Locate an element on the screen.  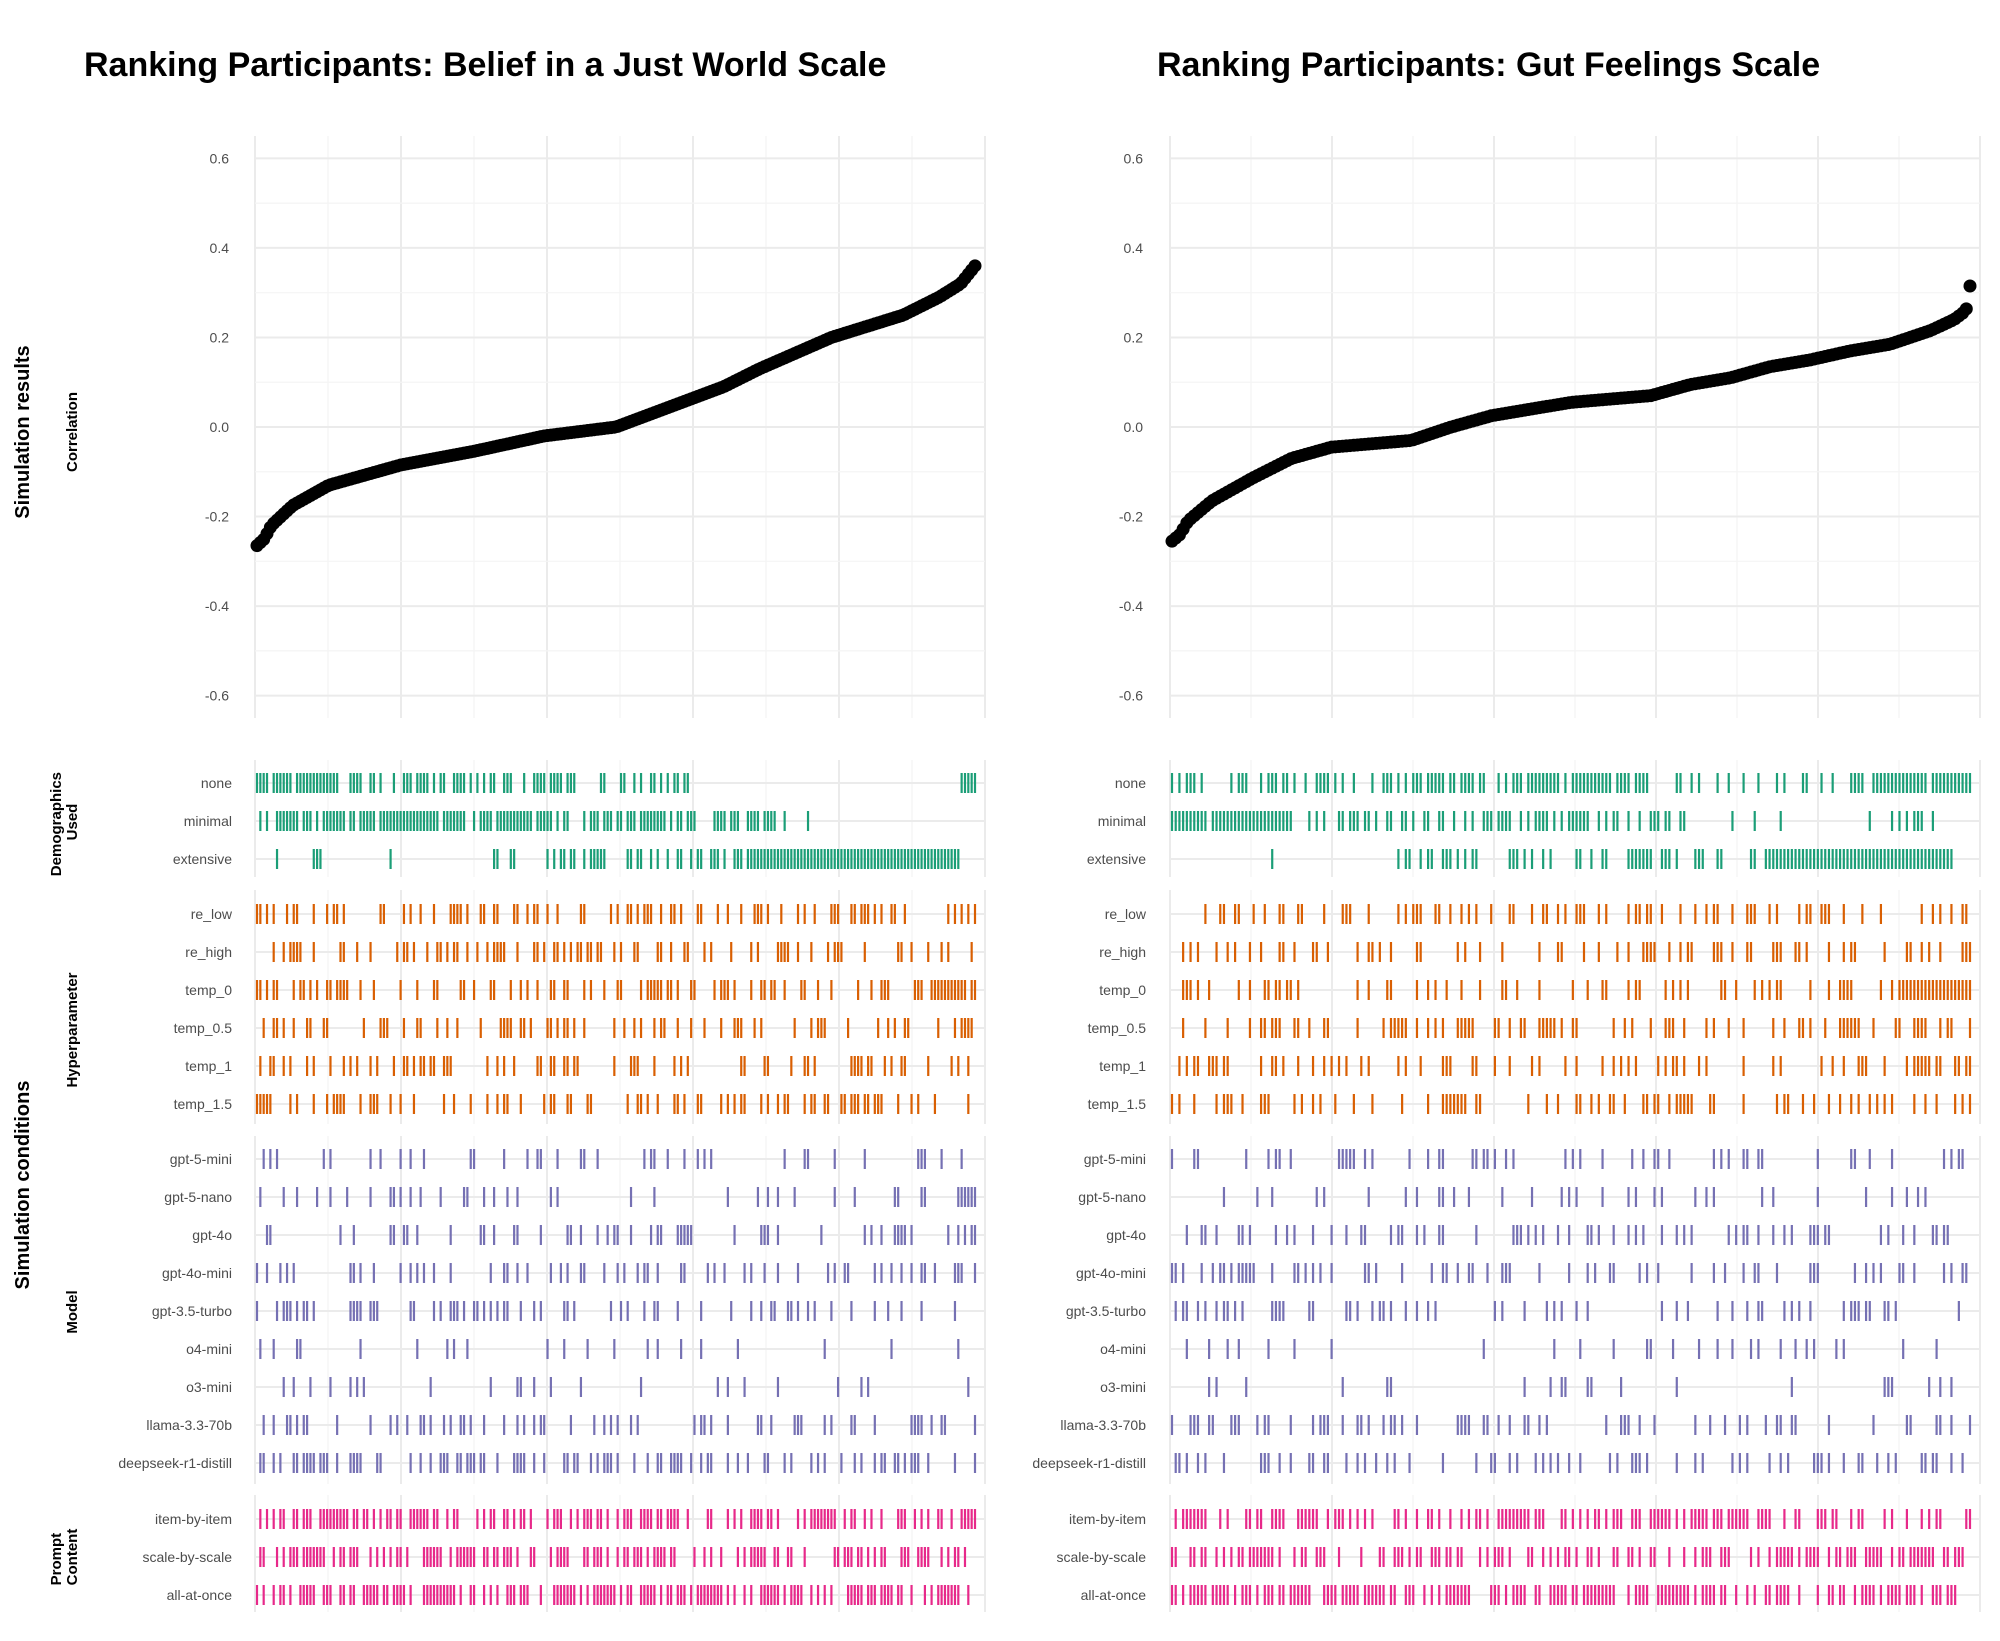
group-label-results: Simulation results is located at coordinates (23, 431).